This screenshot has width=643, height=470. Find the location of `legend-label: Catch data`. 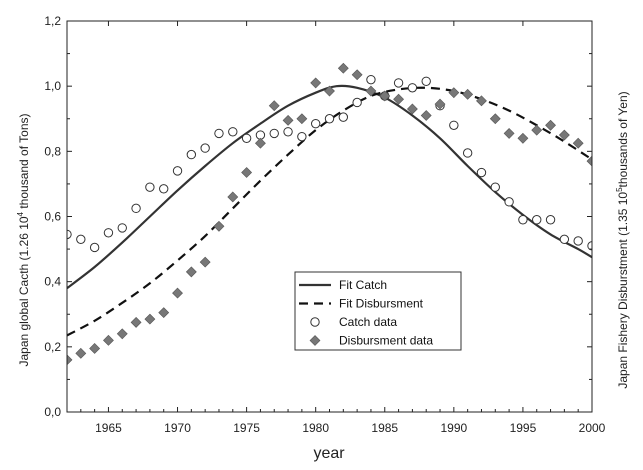

legend-label: Catch data is located at coordinates (368, 322).